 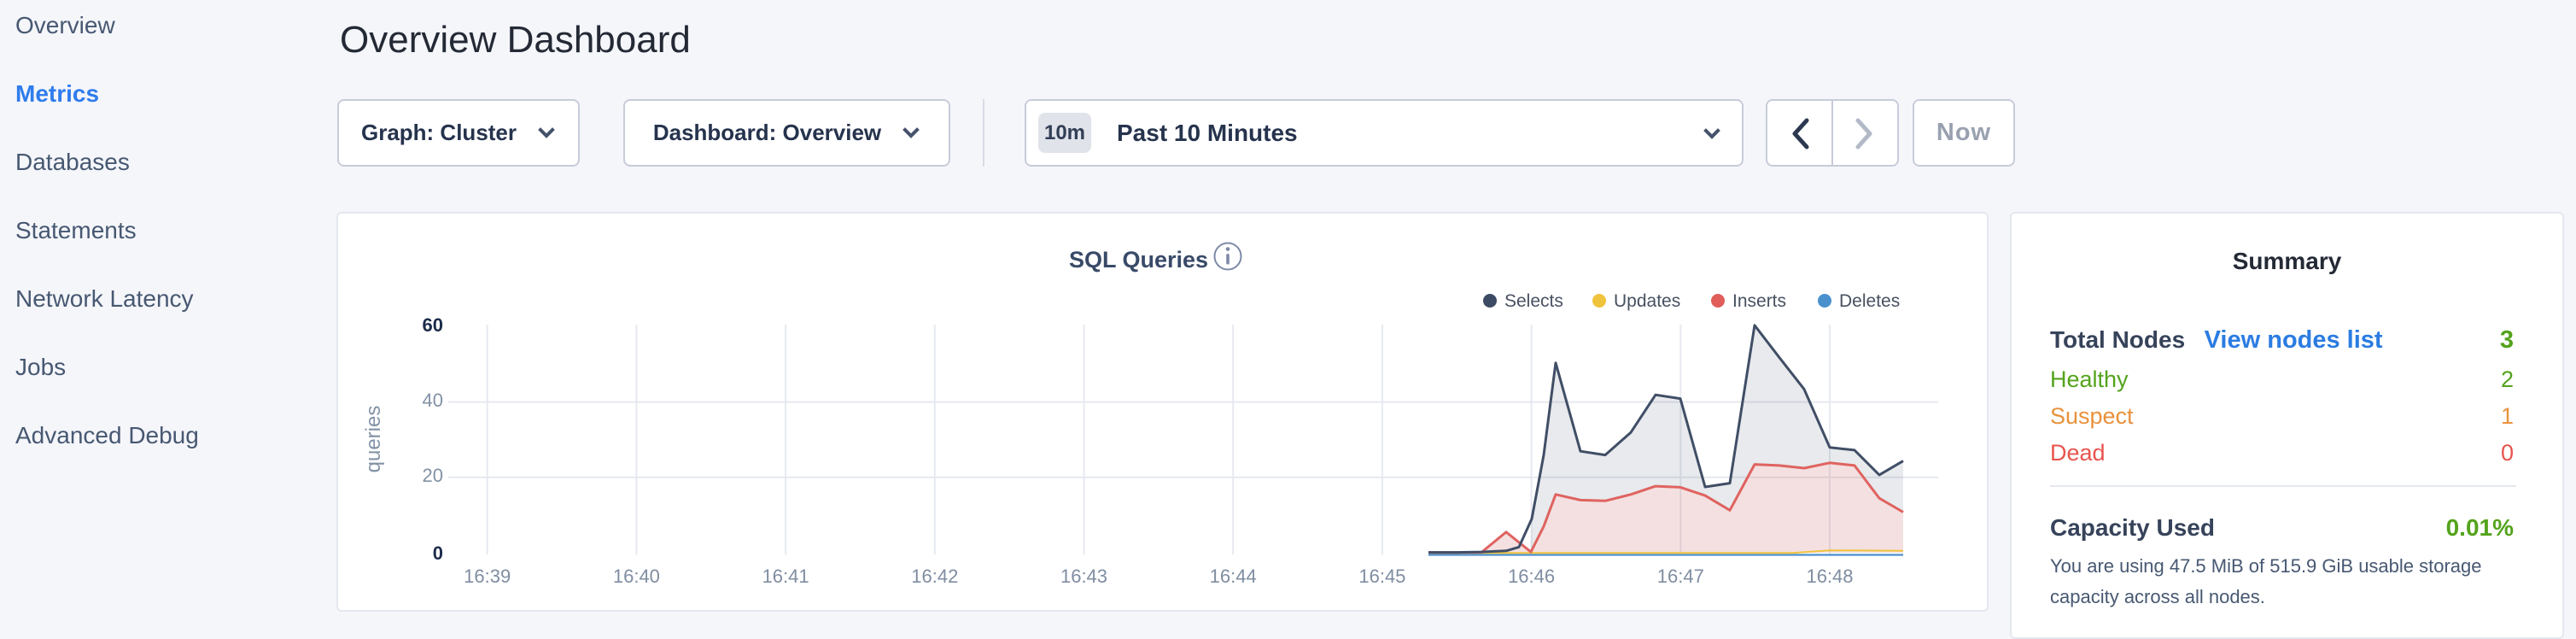 What do you see at coordinates (1647, 301) in the screenshot?
I see `svg-text: Updates` at bounding box center [1647, 301].